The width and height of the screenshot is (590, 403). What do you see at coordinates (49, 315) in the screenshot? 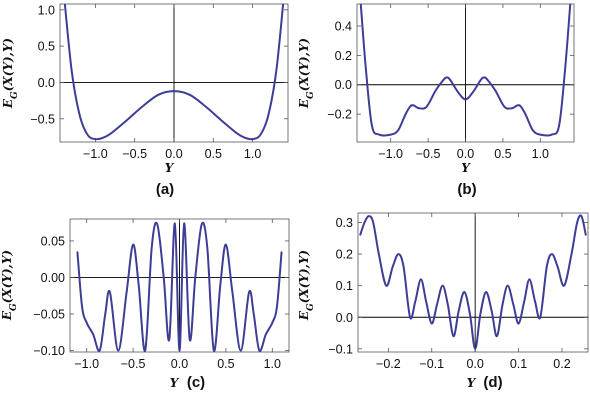
I see `y-tick-label: −0.05` at bounding box center [49, 315].